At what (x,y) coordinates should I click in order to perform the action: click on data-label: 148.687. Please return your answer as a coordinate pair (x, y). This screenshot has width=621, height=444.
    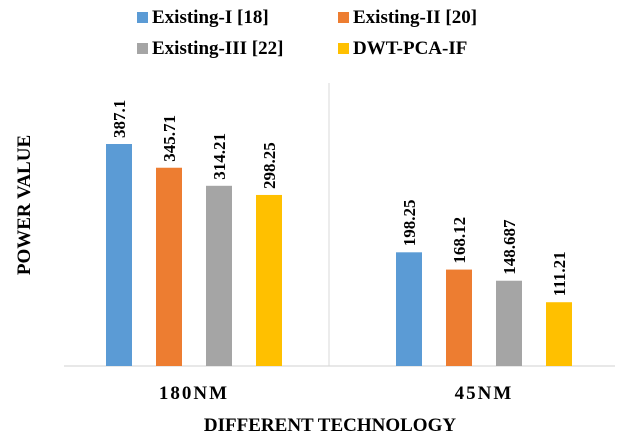
    Looking at the image, I should click on (509, 247).